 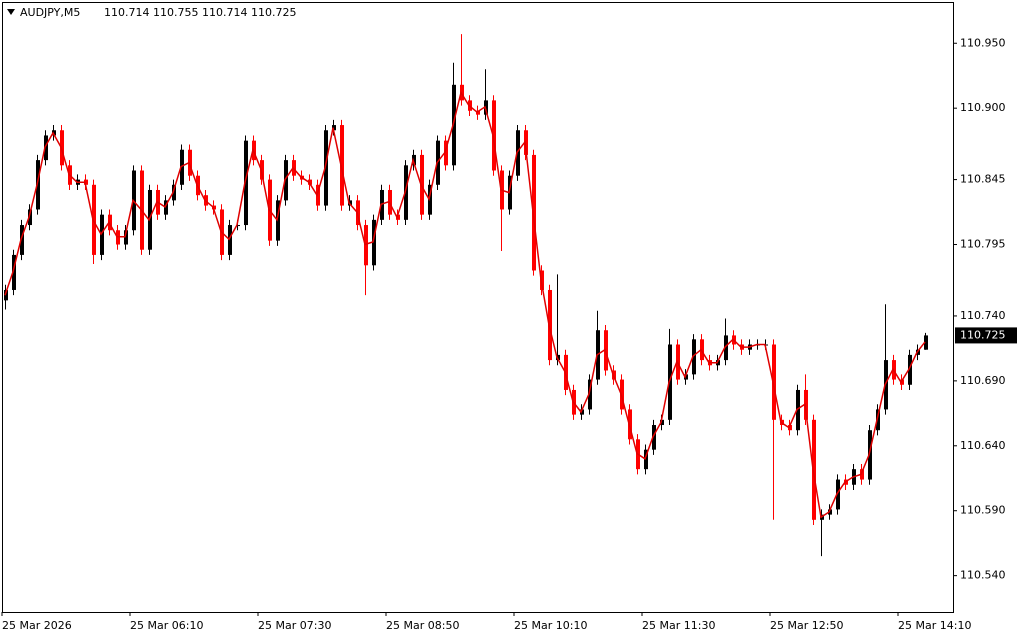 I want to click on x-tick-label: 25 Mar 12:50, so click(x=806, y=625).